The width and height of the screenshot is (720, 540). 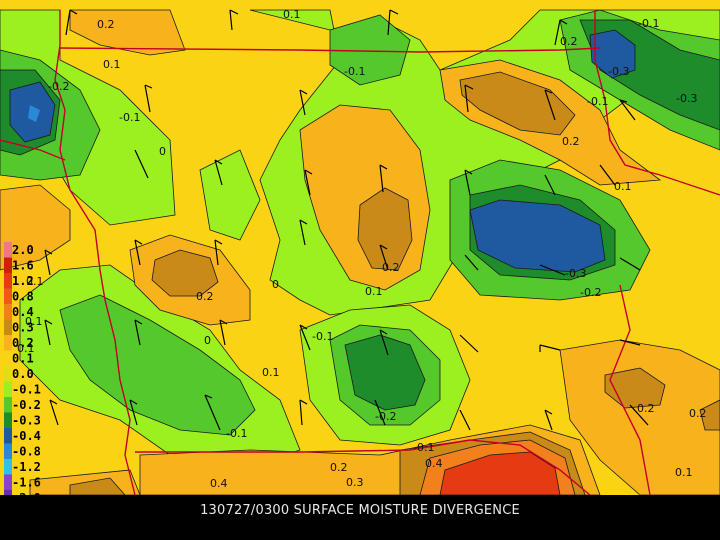 I want to click on contour-fill-light-blue, so click(x=34, y=113).